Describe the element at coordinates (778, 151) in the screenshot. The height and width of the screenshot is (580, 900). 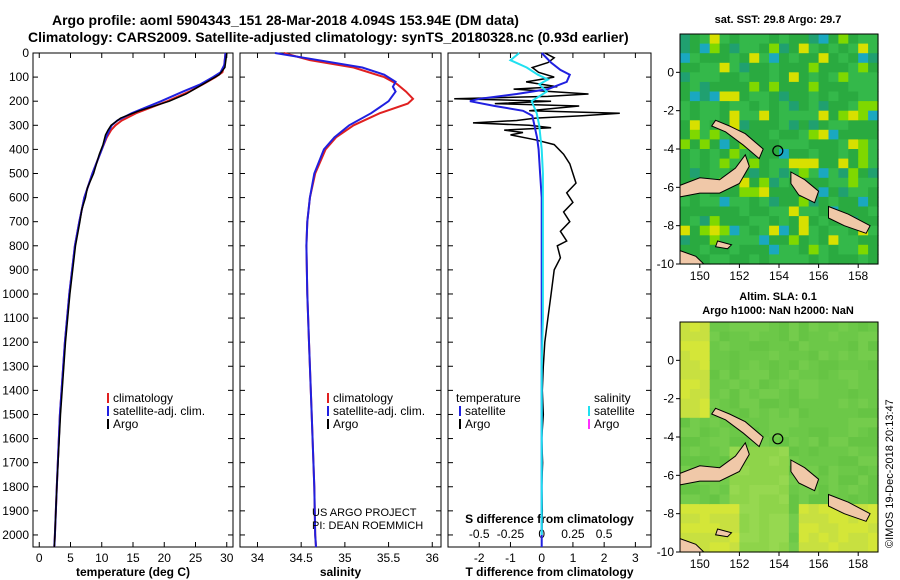
I see `float-position-marker` at that location.